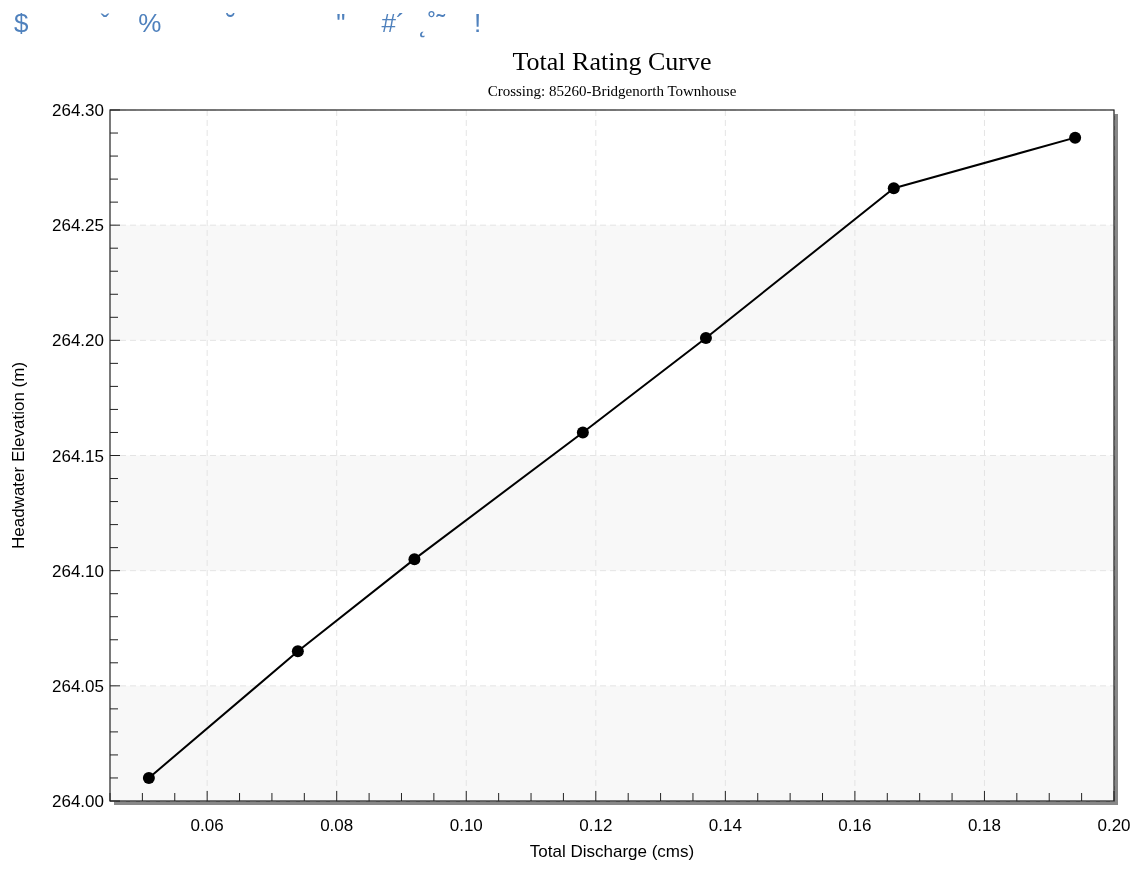 The width and height of the screenshot is (1134, 869). Describe the element at coordinates (984, 825) in the screenshot. I see `x-tick-label: 0.18` at that location.